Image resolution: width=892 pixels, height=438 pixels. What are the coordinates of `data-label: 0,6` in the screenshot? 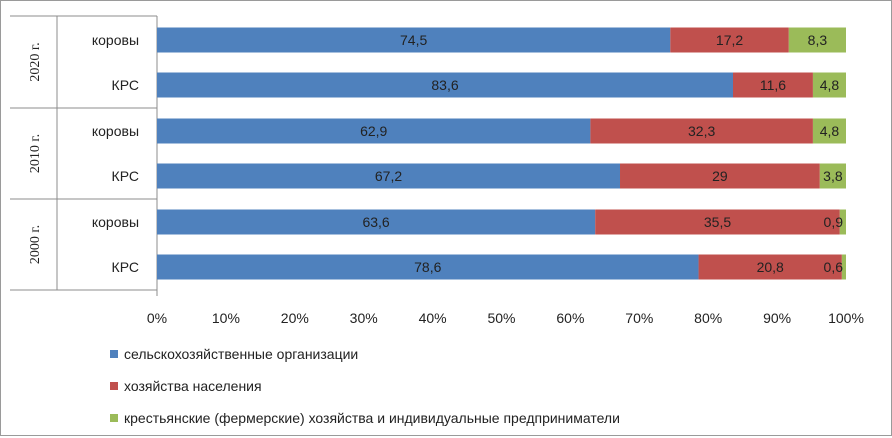 It's located at (834, 267).